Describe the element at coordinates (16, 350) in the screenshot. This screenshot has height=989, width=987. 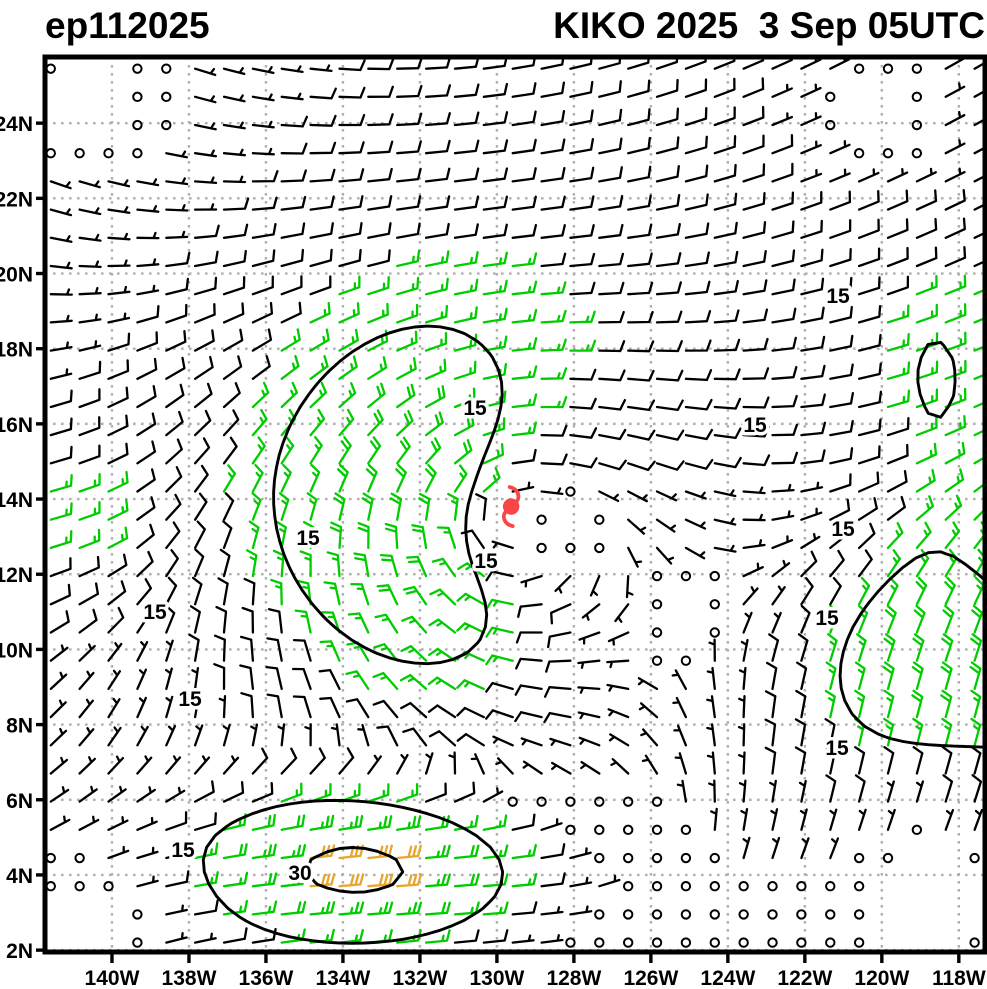
I see `y-tick-label: 18N` at that location.